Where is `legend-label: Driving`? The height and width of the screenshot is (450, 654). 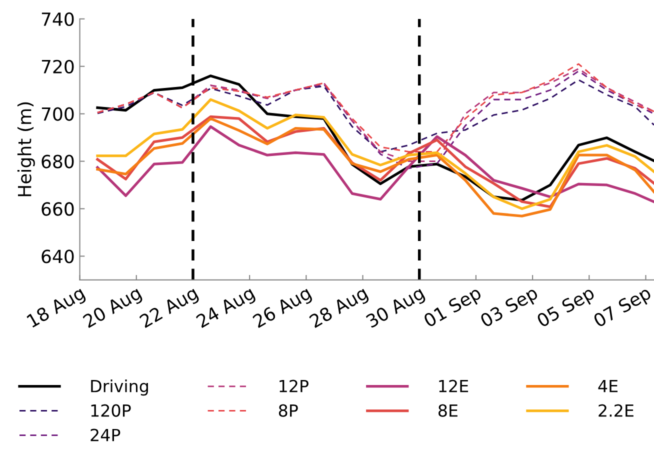
legend-label: Driving is located at coordinates (119, 388).